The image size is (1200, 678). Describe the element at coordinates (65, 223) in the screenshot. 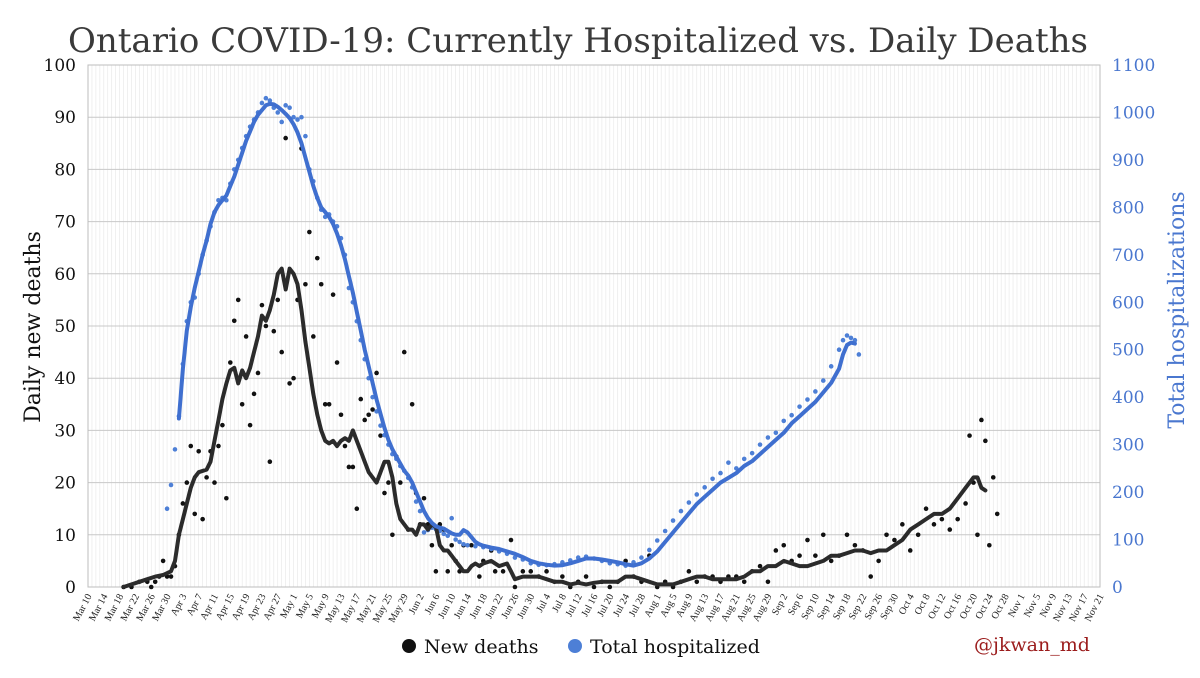

I see `y-tick-left: 70` at that location.